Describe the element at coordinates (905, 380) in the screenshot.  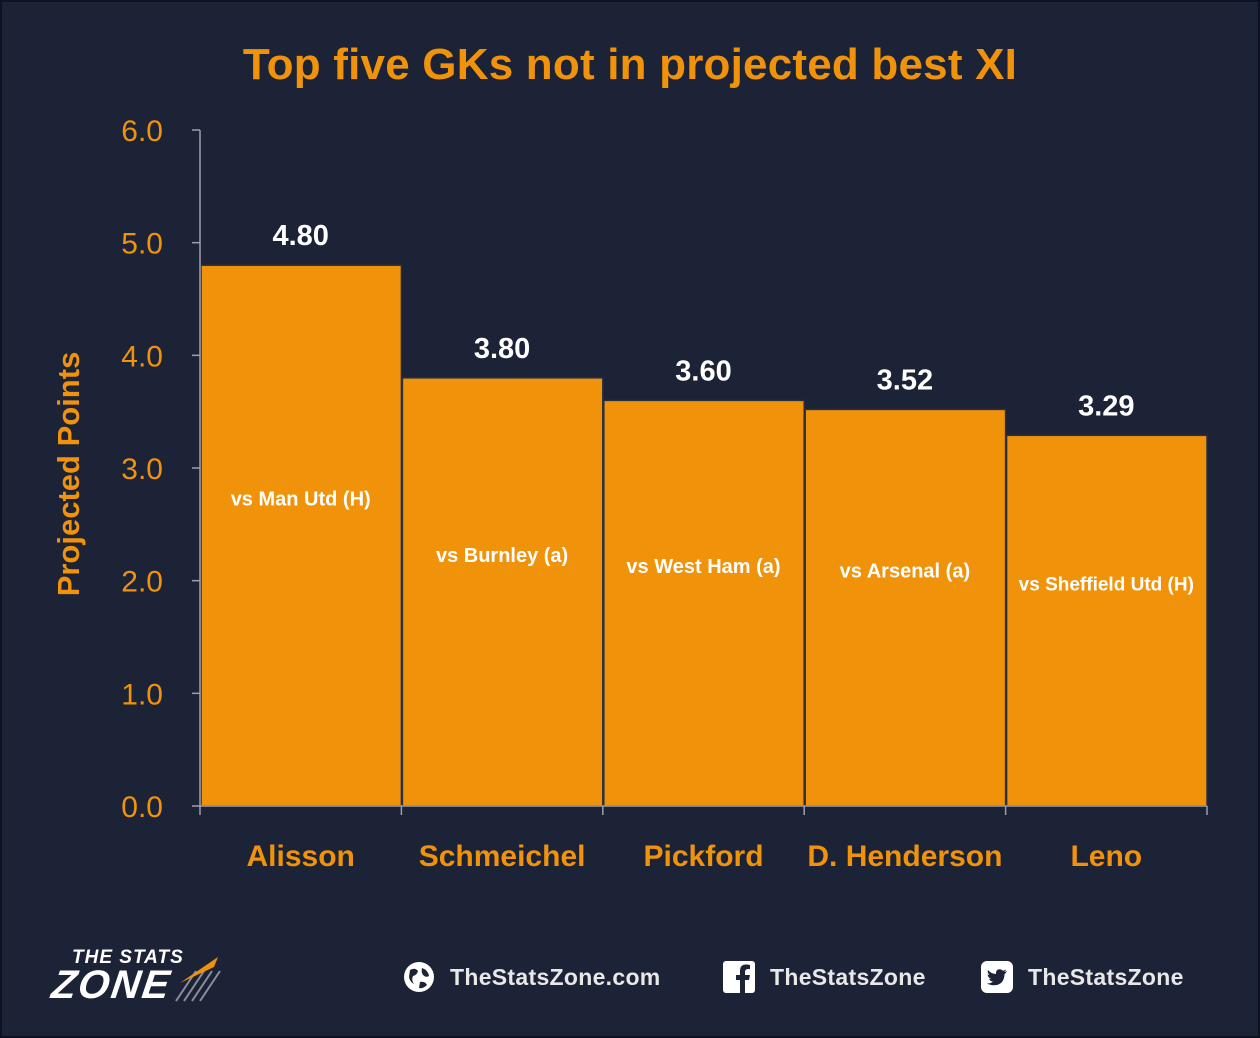
I see `data-label: 3.52` at that location.